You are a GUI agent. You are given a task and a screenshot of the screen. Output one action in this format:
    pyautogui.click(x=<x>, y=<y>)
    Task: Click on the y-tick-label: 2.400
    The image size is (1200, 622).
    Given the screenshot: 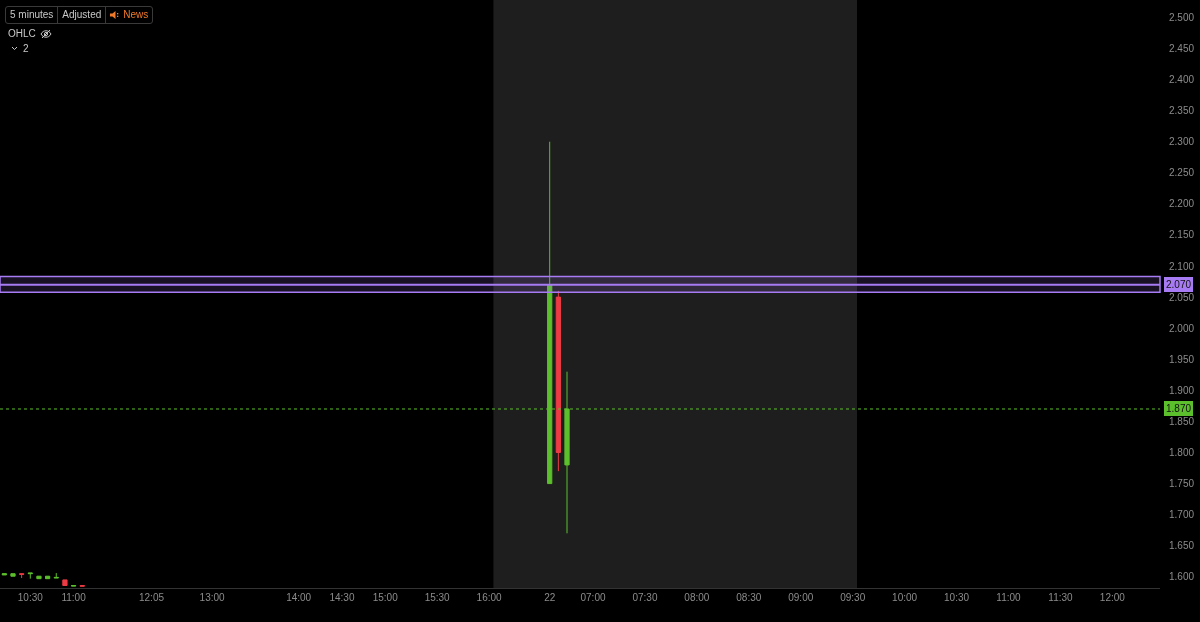 What is the action you would take?
    pyautogui.click(x=1182, y=80)
    